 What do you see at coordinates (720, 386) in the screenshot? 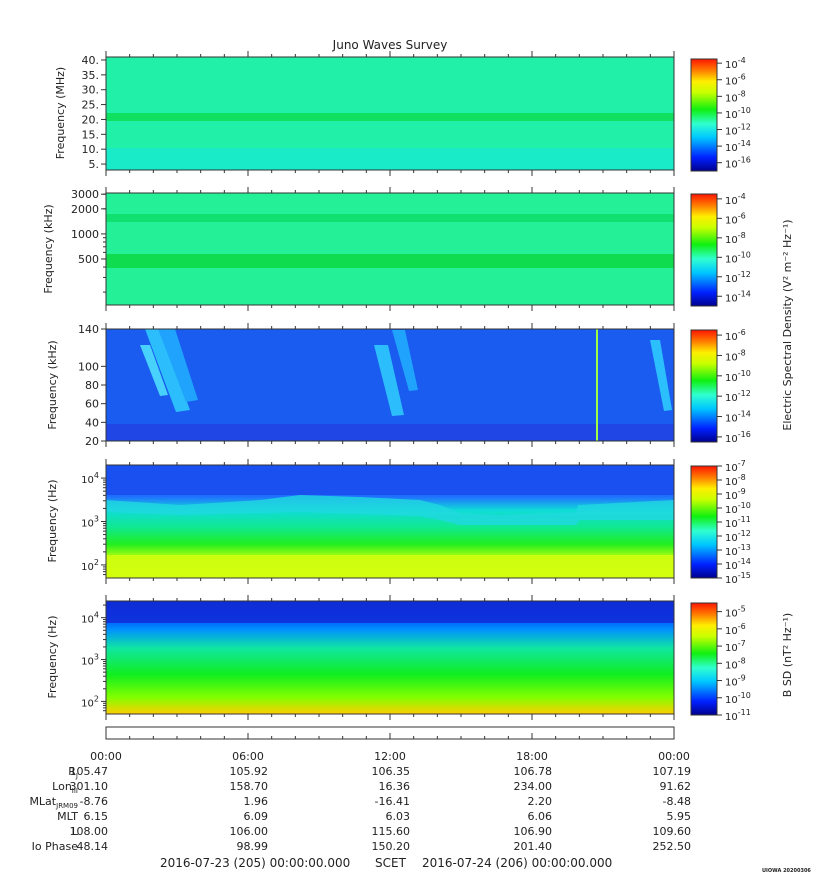
I see `colorbar-3: 10⁻⁶ 10⁻⁸ 10⁻¹⁰ 10⁻¹² 10⁻¹⁴ 10⁻¹⁶` at bounding box center [720, 386].